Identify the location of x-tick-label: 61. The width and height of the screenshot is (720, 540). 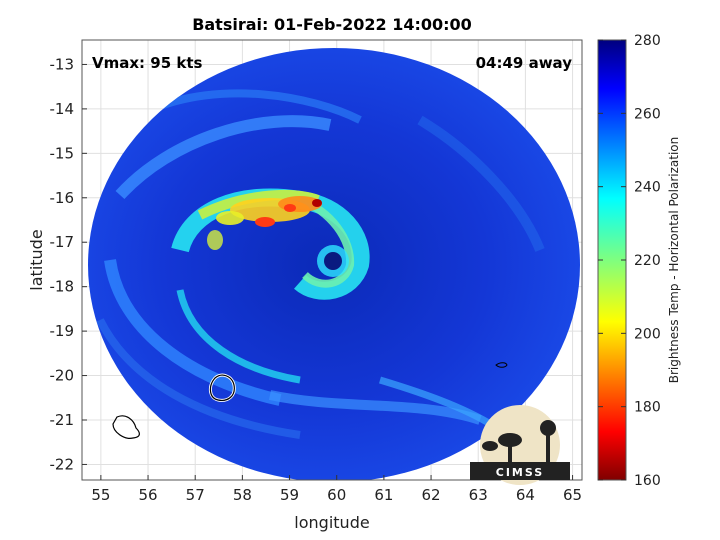
(383, 495).